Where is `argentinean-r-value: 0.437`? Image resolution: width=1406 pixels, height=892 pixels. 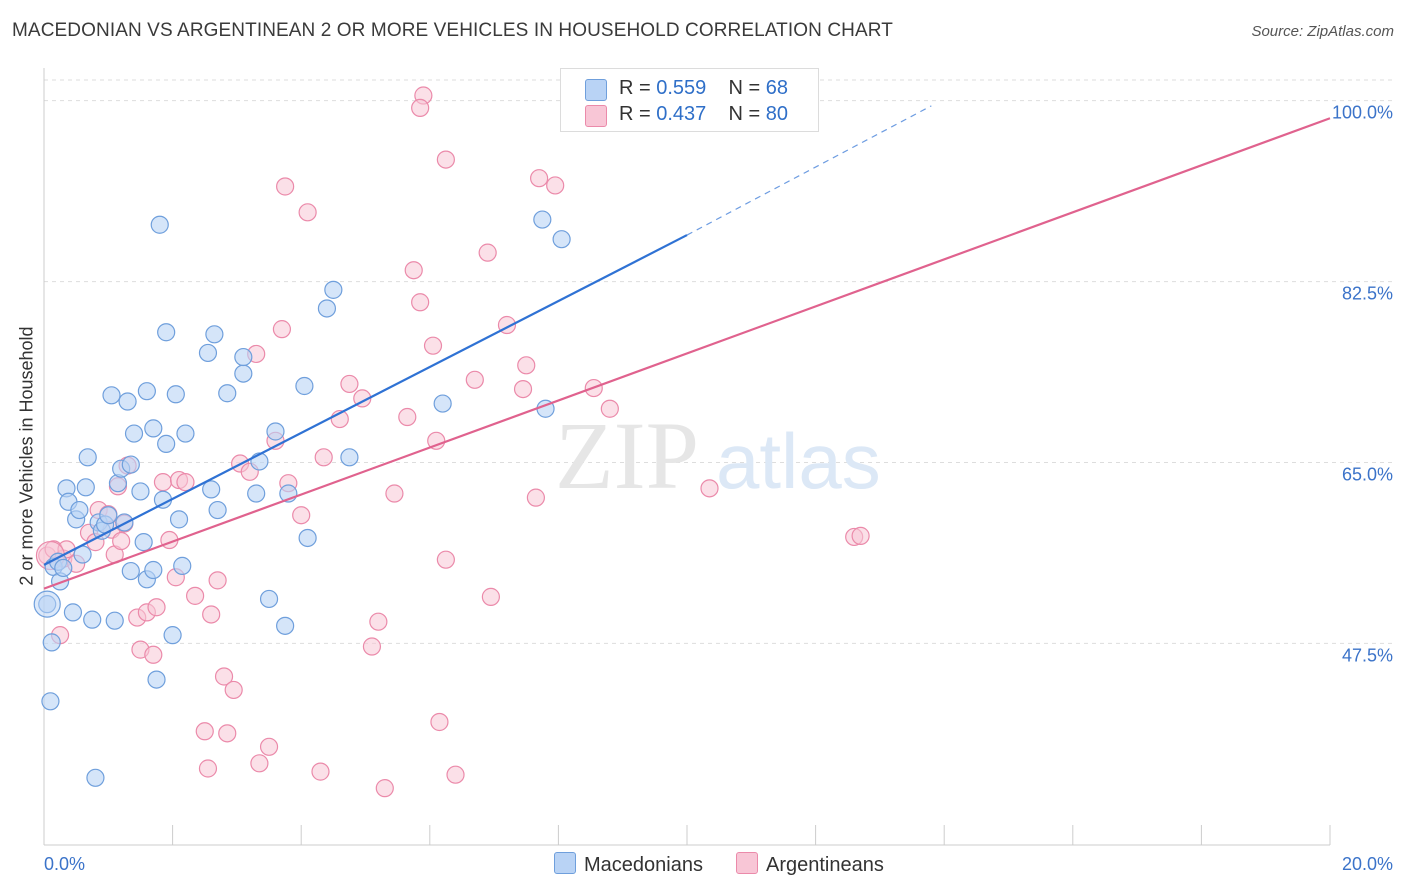 argentinean-r-value: 0.437 is located at coordinates (681, 114).